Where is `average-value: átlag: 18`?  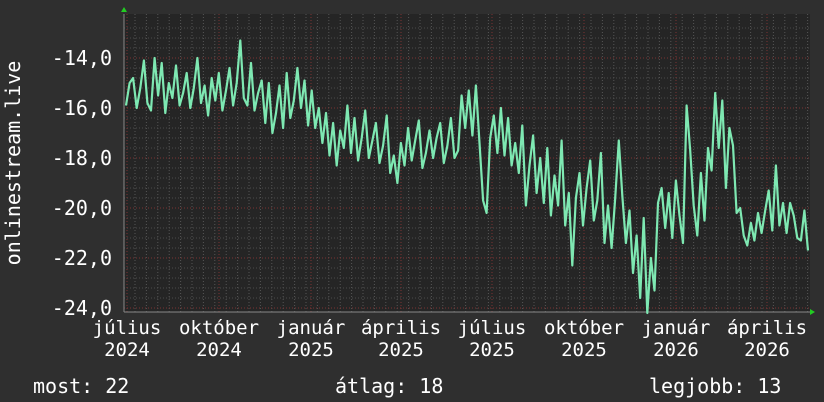 average-value: átlag: 18 is located at coordinates (389, 386).